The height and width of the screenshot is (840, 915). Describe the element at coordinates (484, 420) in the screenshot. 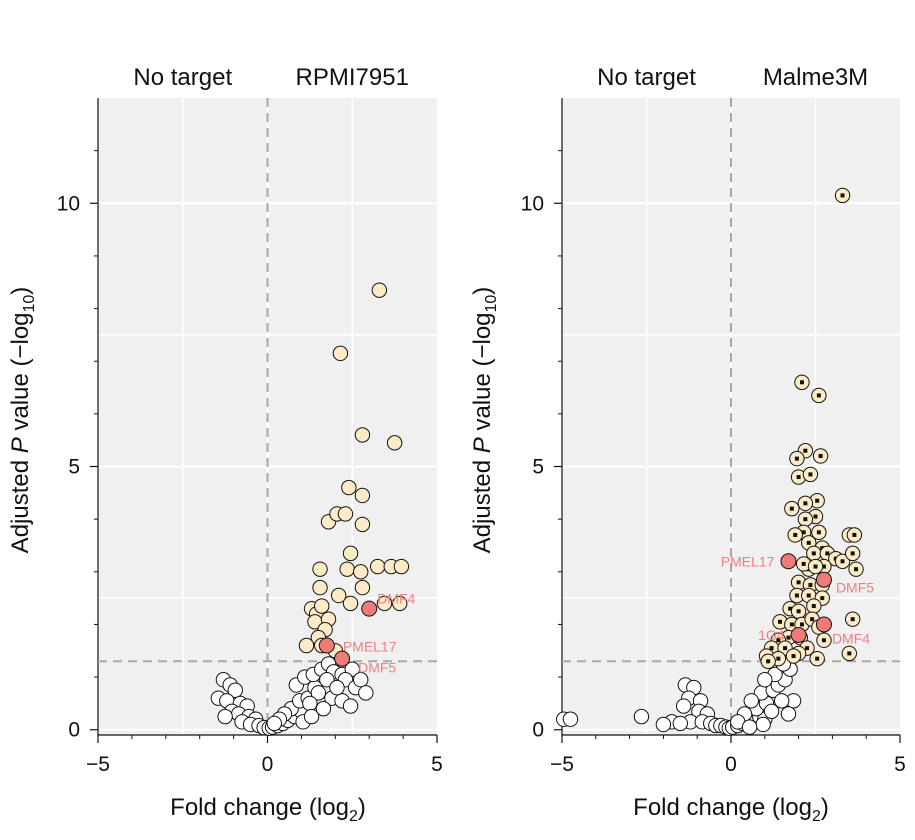

I see `y-axis-title-right: Adjusted P value (−log10)` at that location.